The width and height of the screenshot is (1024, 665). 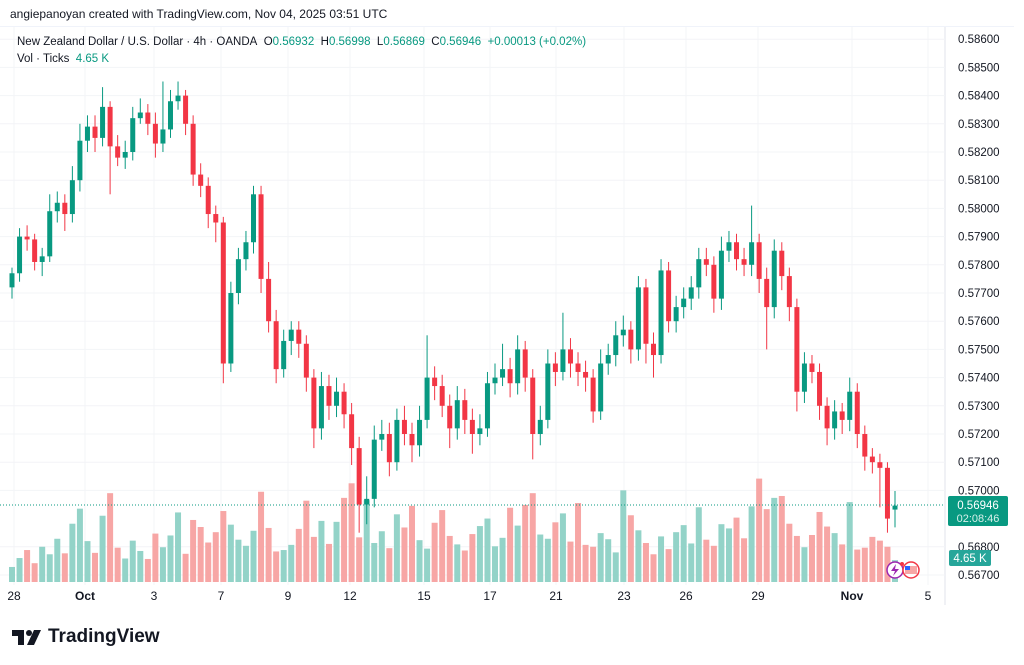 I want to click on tradingview-logo: TradingView, so click(x=86, y=637).